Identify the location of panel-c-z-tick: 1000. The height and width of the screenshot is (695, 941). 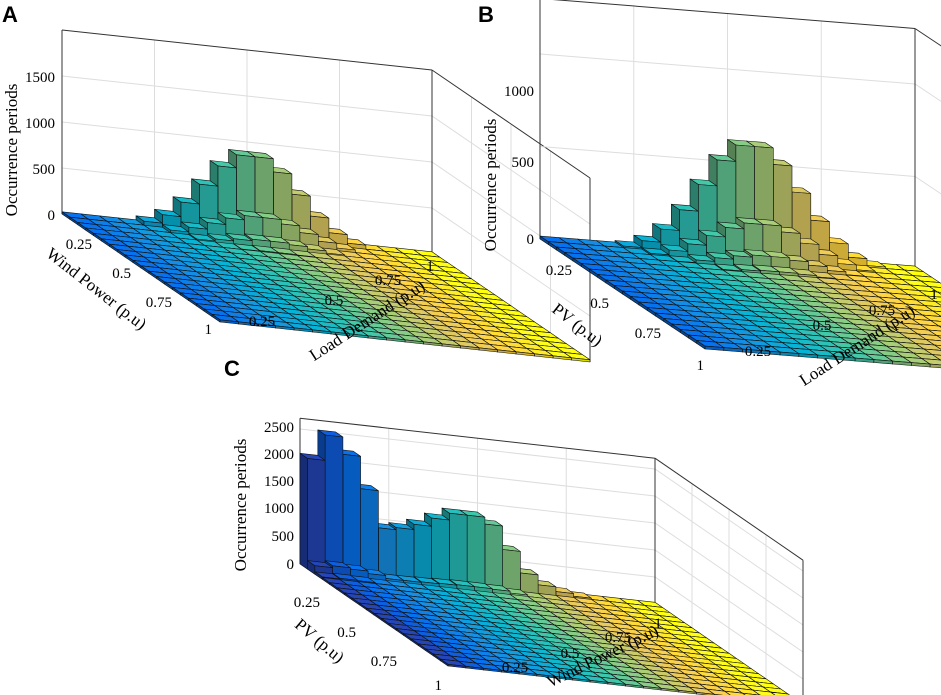
(279, 509).